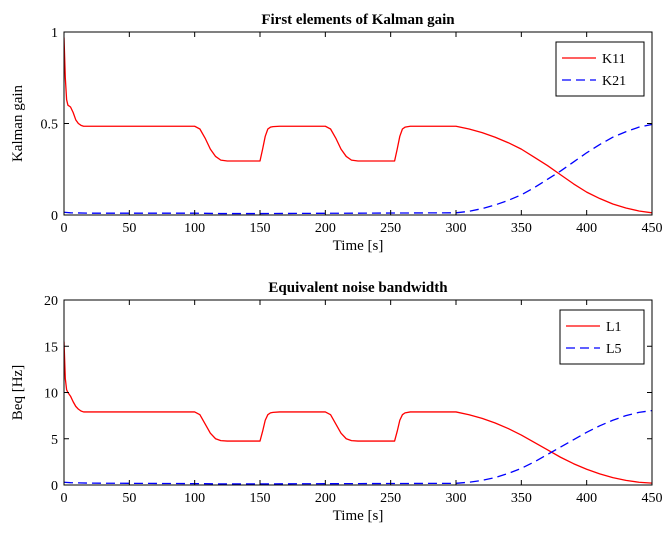 The width and height of the screenshot is (668, 549). Describe the element at coordinates (358, 20) in the screenshot. I see `chart-title: First elements of Kalman gain` at that location.